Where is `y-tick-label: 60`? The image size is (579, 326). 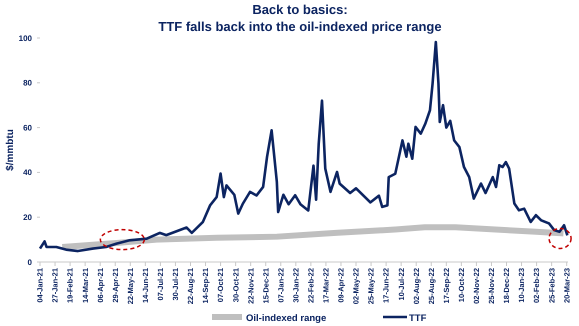 y-tick-label: 60 is located at coordinates (28, 127).